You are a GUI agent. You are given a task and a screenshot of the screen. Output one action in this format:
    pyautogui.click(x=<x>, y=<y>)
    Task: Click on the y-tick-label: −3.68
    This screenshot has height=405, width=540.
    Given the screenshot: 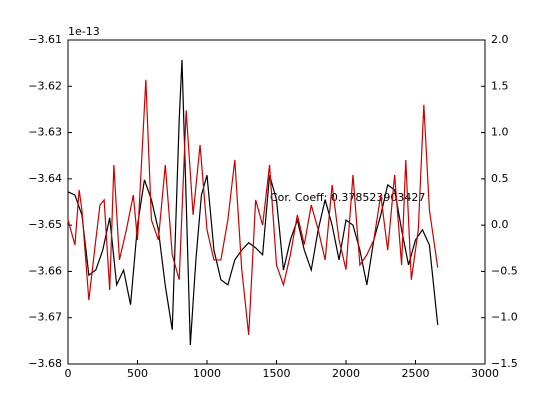 What is the action you would take?
    pyautogui.click(x=45, y=363)
    